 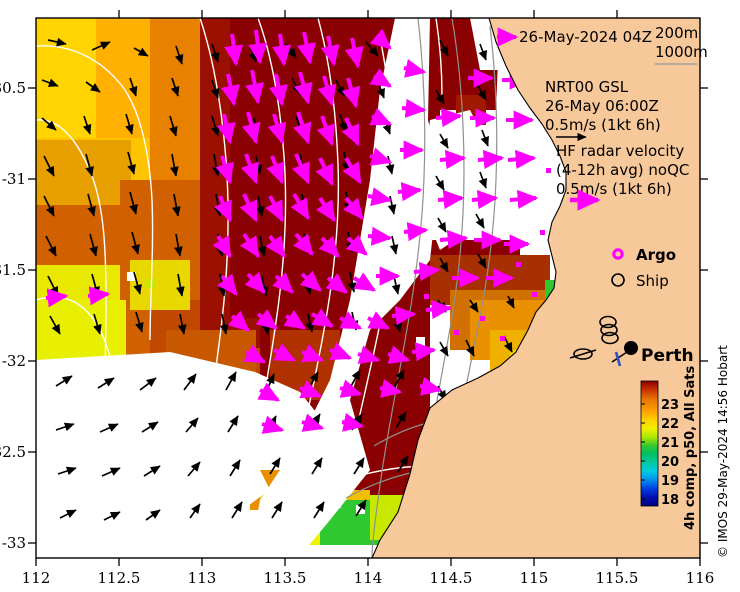 What do you see at coordinates (670, 481) in the screenshot?
I see `colorbar-tick-label: 19` at bounding box center [670, 481].